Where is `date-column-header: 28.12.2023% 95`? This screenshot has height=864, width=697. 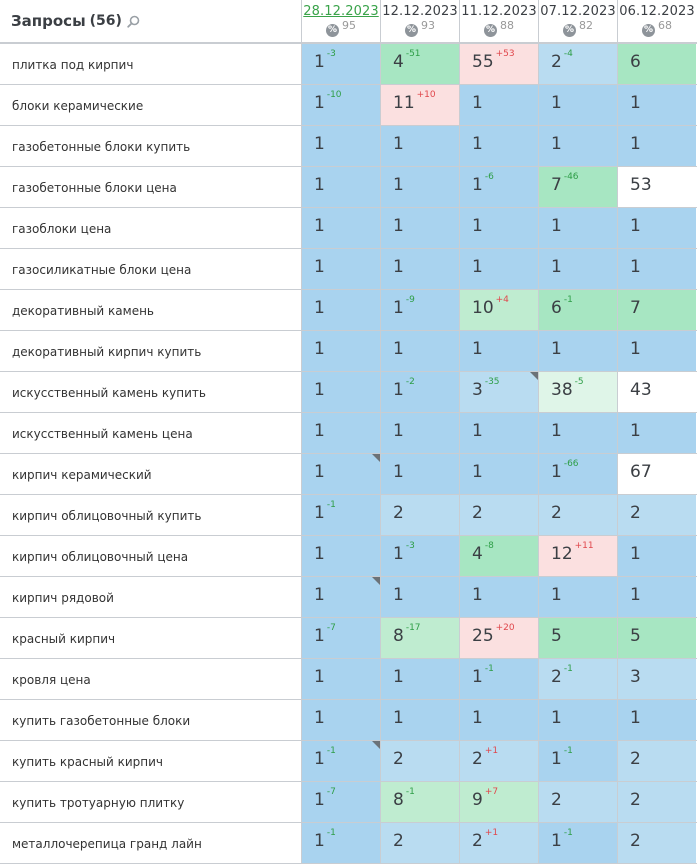
date-column-header: 28.12.2023% 95 is located at coordinates (341, 21).